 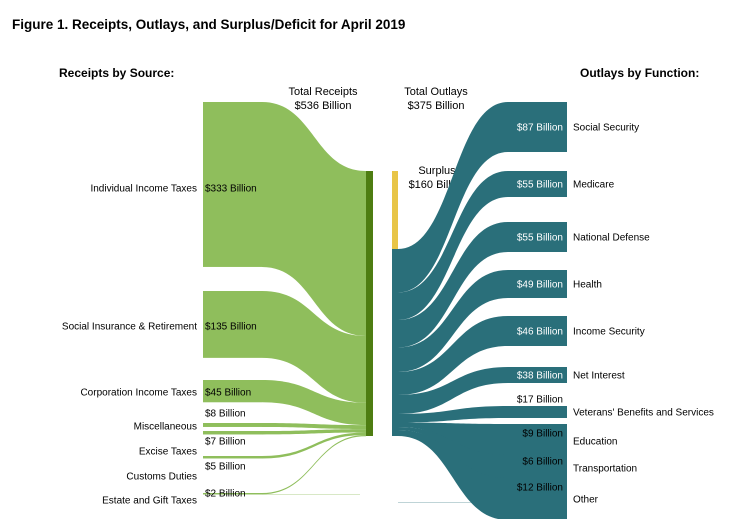 I want to click on outlay-flow-national-defense, so click(x=453, y=285).